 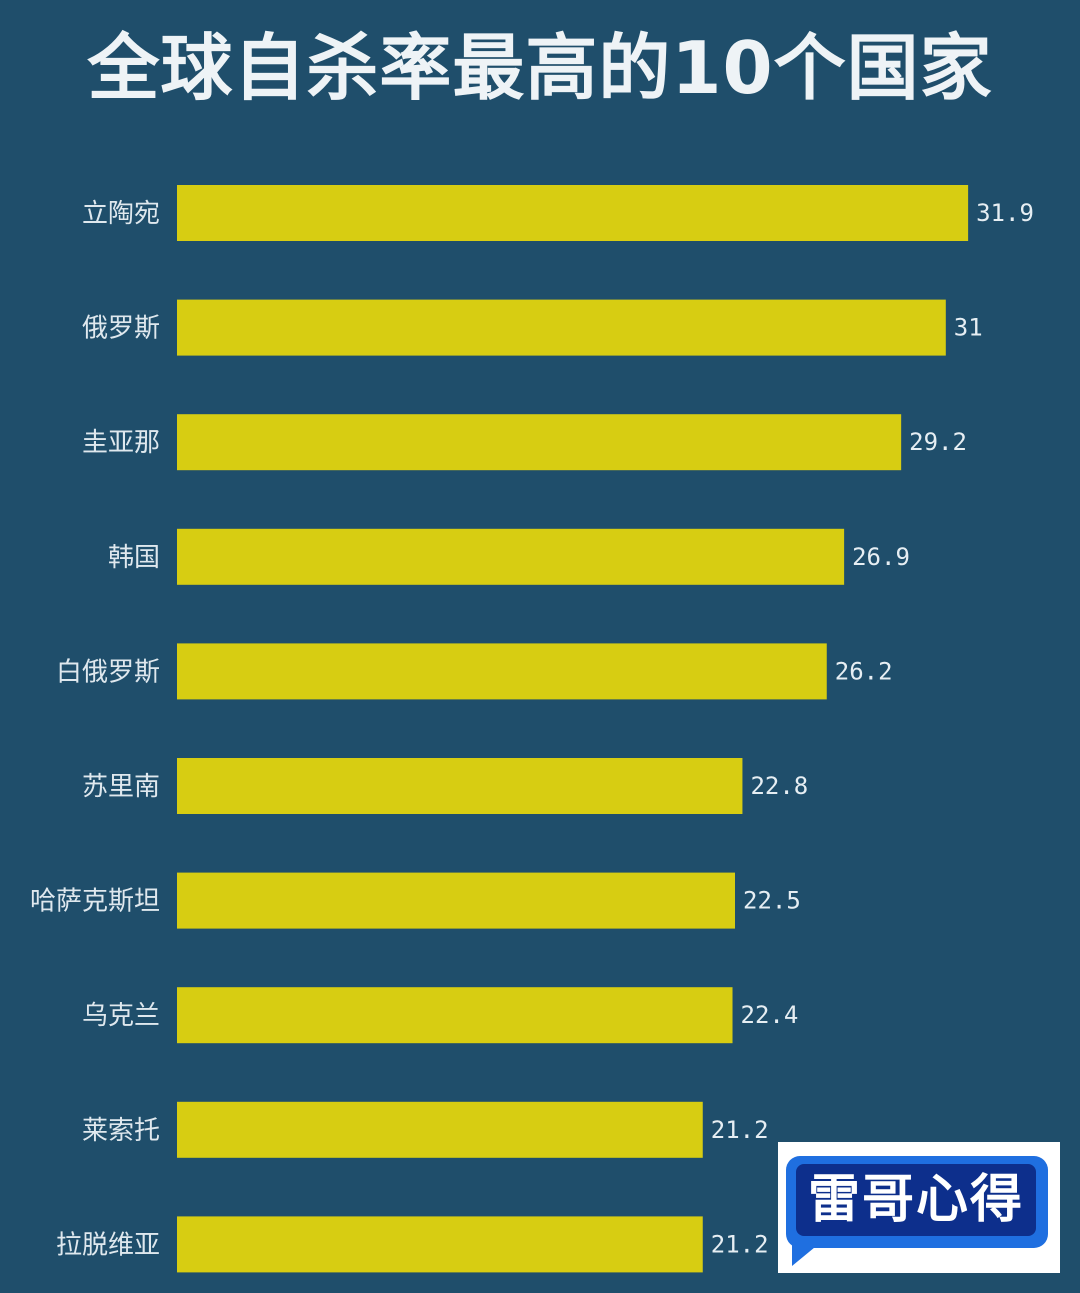 I want to click on watermark-logo: 雷哥心得, so click(x=919, y=1207).